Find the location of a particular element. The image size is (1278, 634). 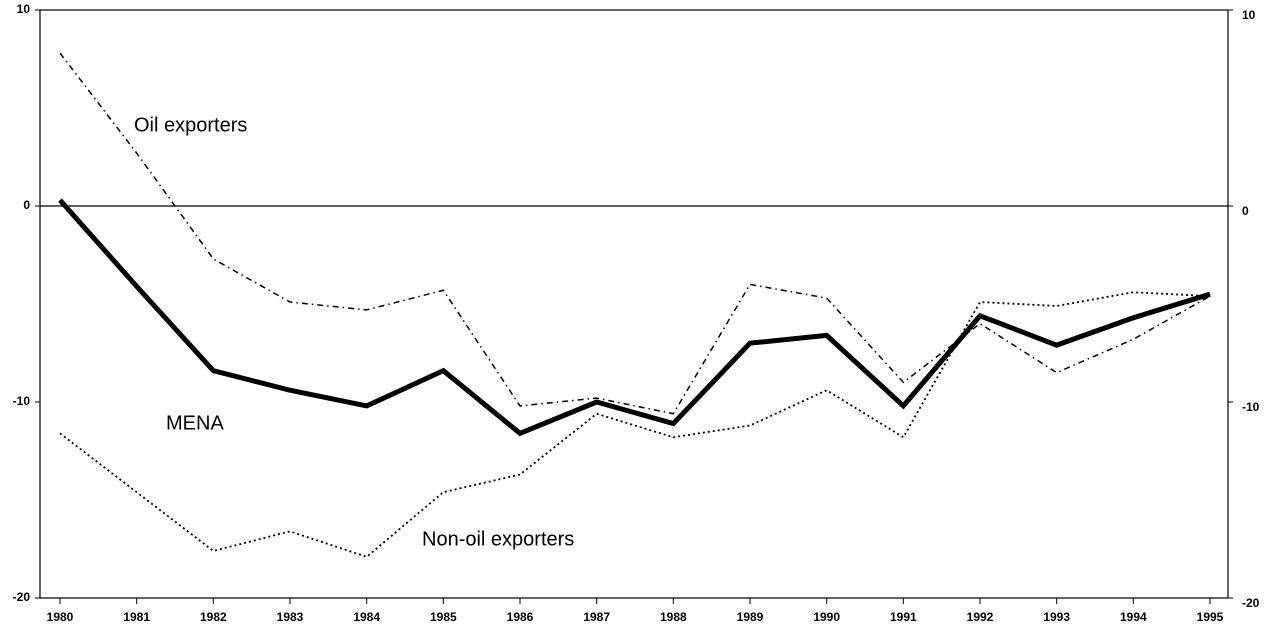

x-tick-label: 1990 is located at coordinates (826, 617).